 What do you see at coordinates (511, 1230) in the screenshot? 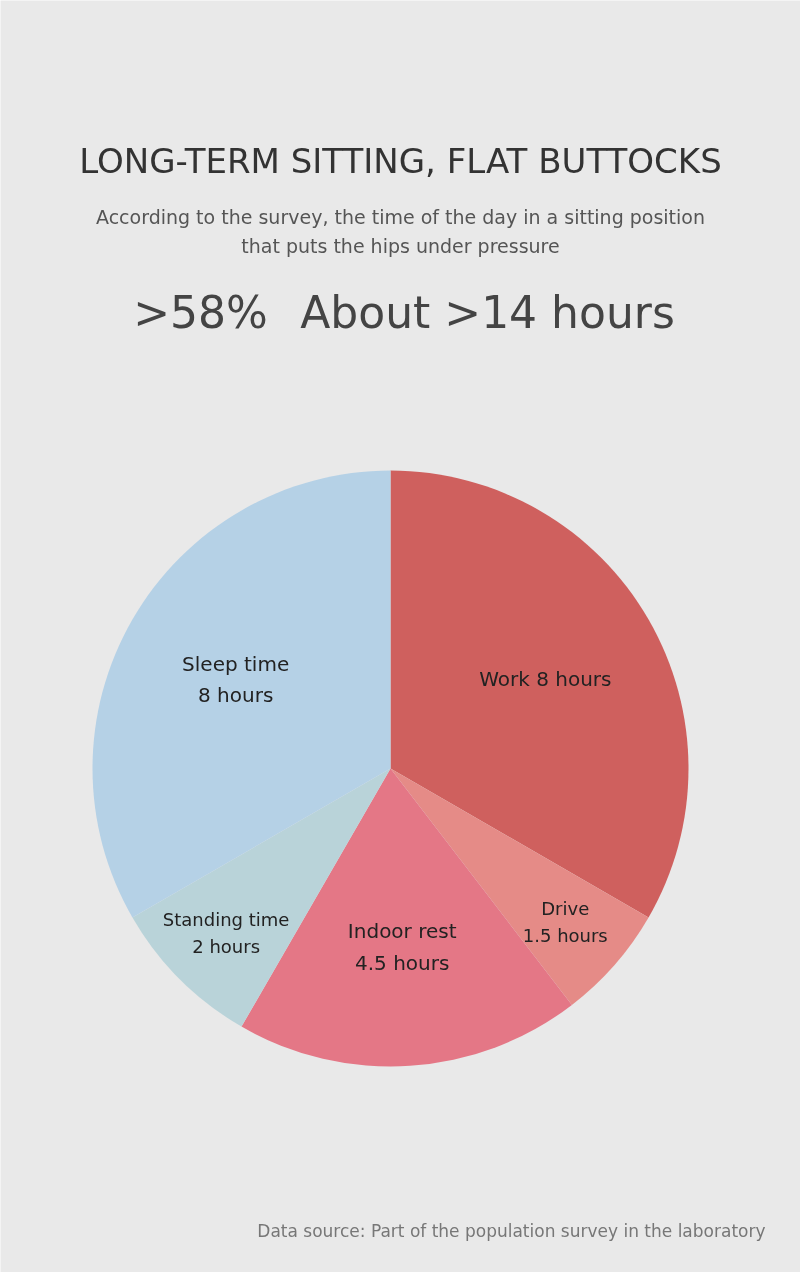
I see `source-note: Data source: Part of the population survey in the laboratory` at bounding box center [511, 1230].